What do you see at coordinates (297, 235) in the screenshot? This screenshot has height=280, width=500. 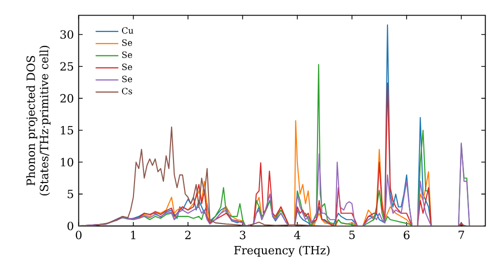 I see `x-tick-label: 4` at bounding box center [297, 235].